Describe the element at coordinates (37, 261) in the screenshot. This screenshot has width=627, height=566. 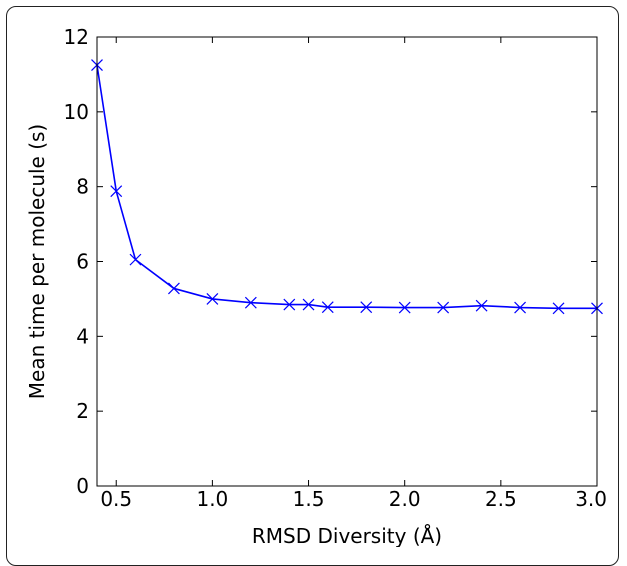
I see `y-axis-label: Mean time per molecule (s)` at that location.